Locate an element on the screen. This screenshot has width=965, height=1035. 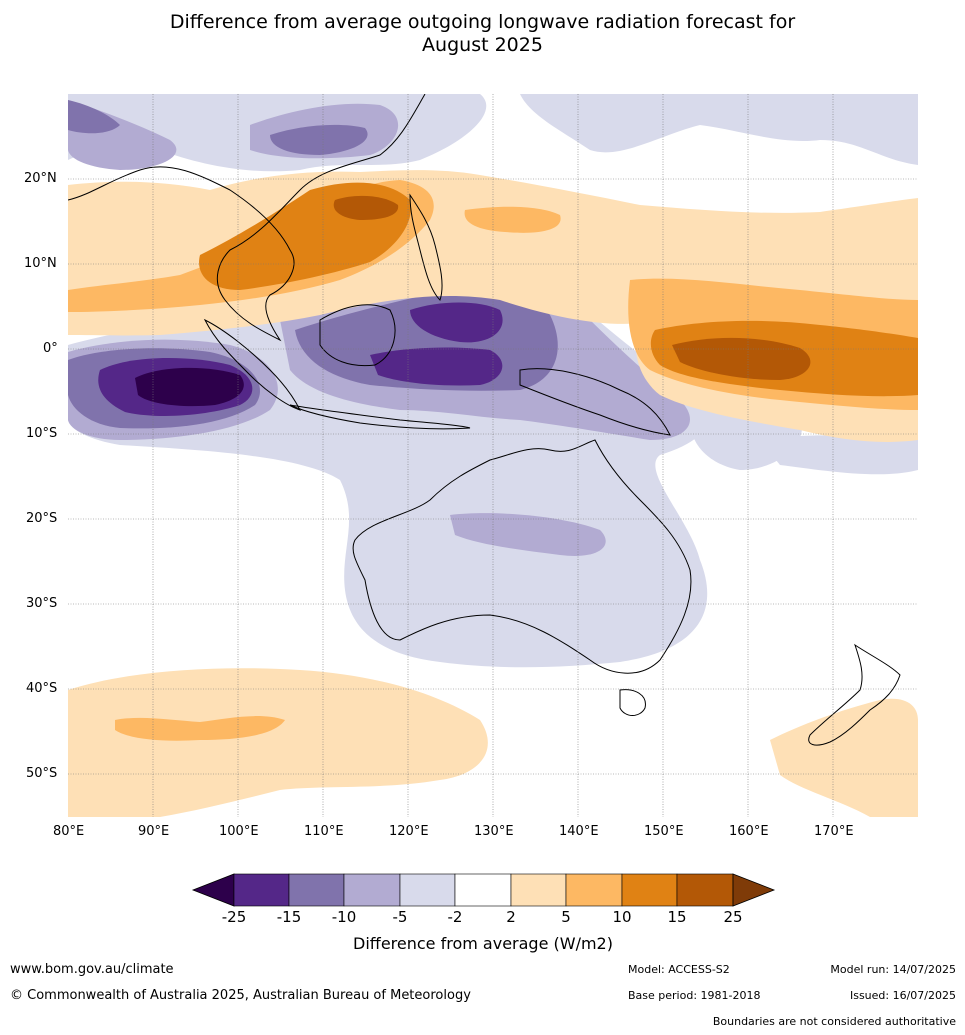
colorbar-tick-label: -2 is located at coordinates (455, 917).